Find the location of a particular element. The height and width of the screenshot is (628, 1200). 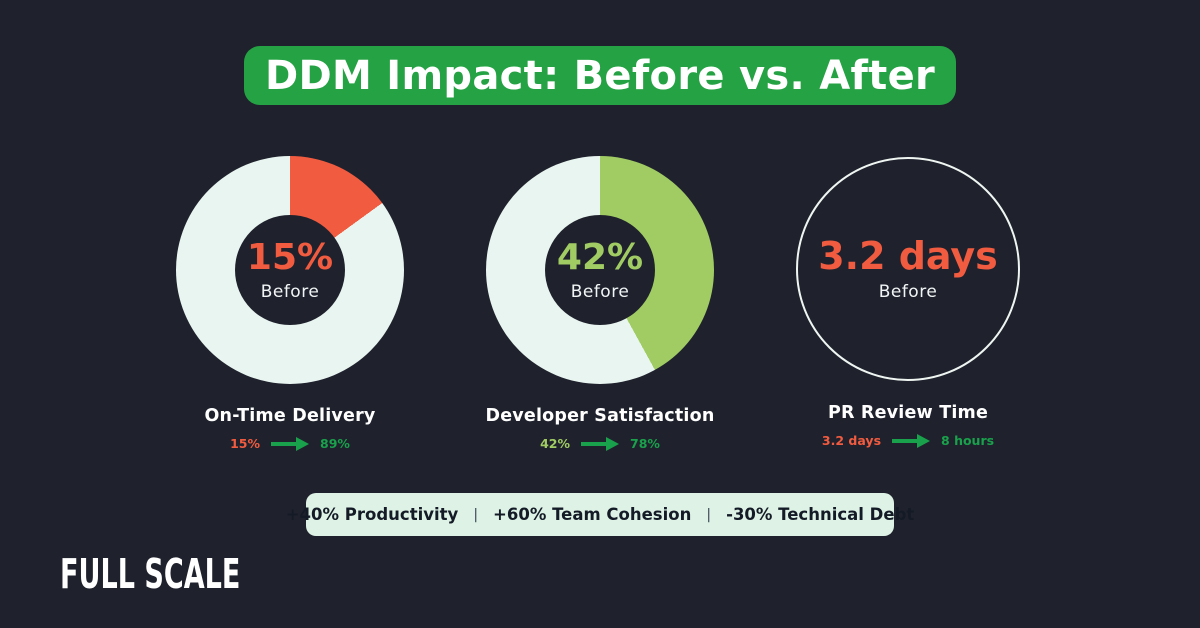

donut-chart-developer-satisfaction: 42% Before is located at coordinates (600, 270).